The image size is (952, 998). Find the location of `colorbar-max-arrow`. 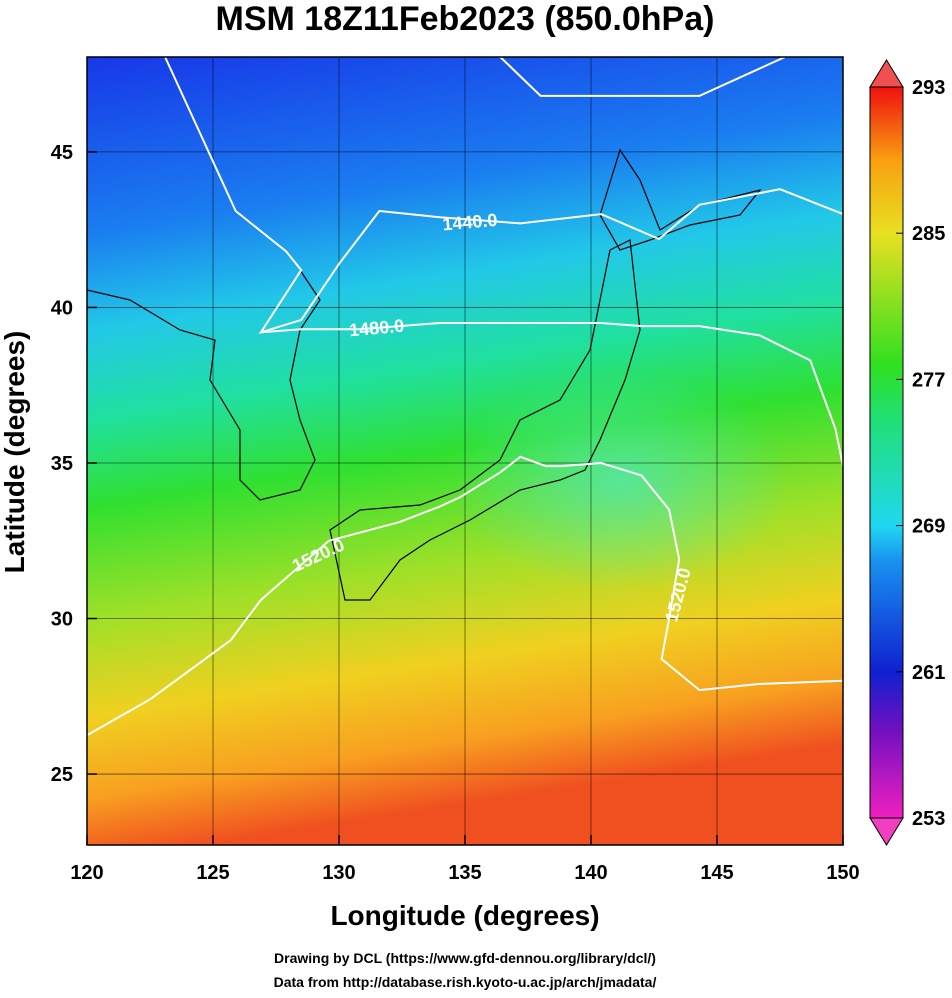

colorbar-max-arrow is located at coordinates (886, 73).